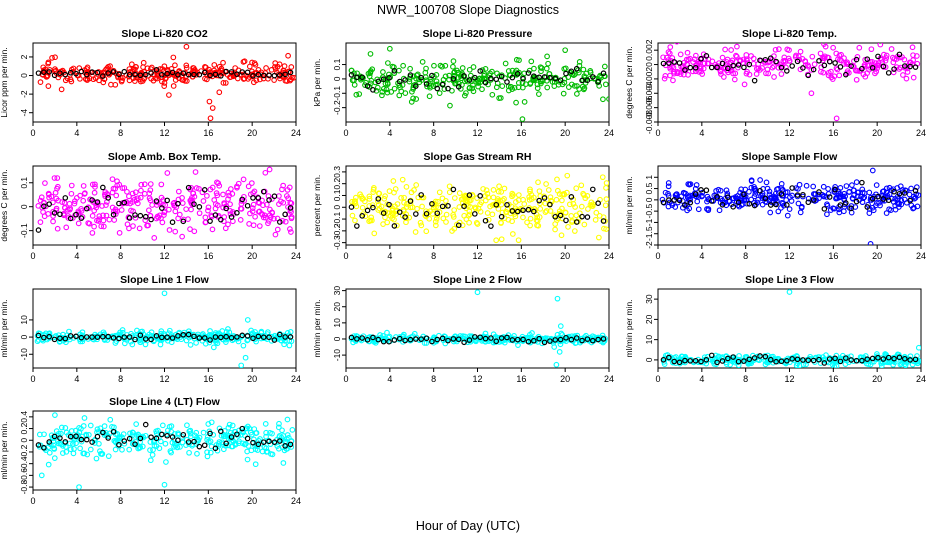 The image size is (936, 540). I want to click on x-tick-label: 16, so click(833, 256).